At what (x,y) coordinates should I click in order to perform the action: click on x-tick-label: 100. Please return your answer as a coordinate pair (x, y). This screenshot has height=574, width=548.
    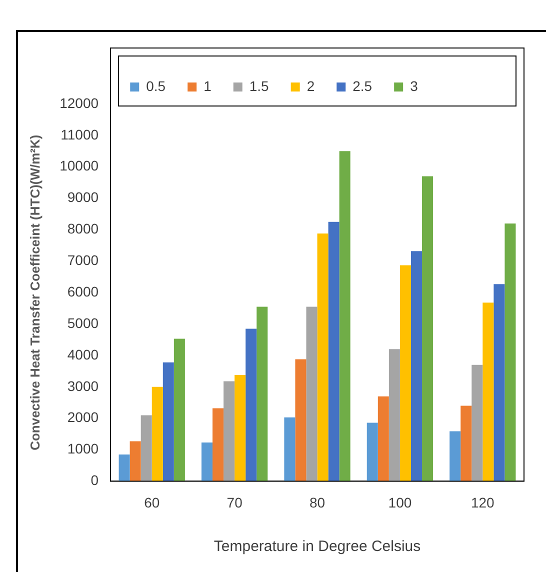
    Looking at the image, I should click on (400, 502).